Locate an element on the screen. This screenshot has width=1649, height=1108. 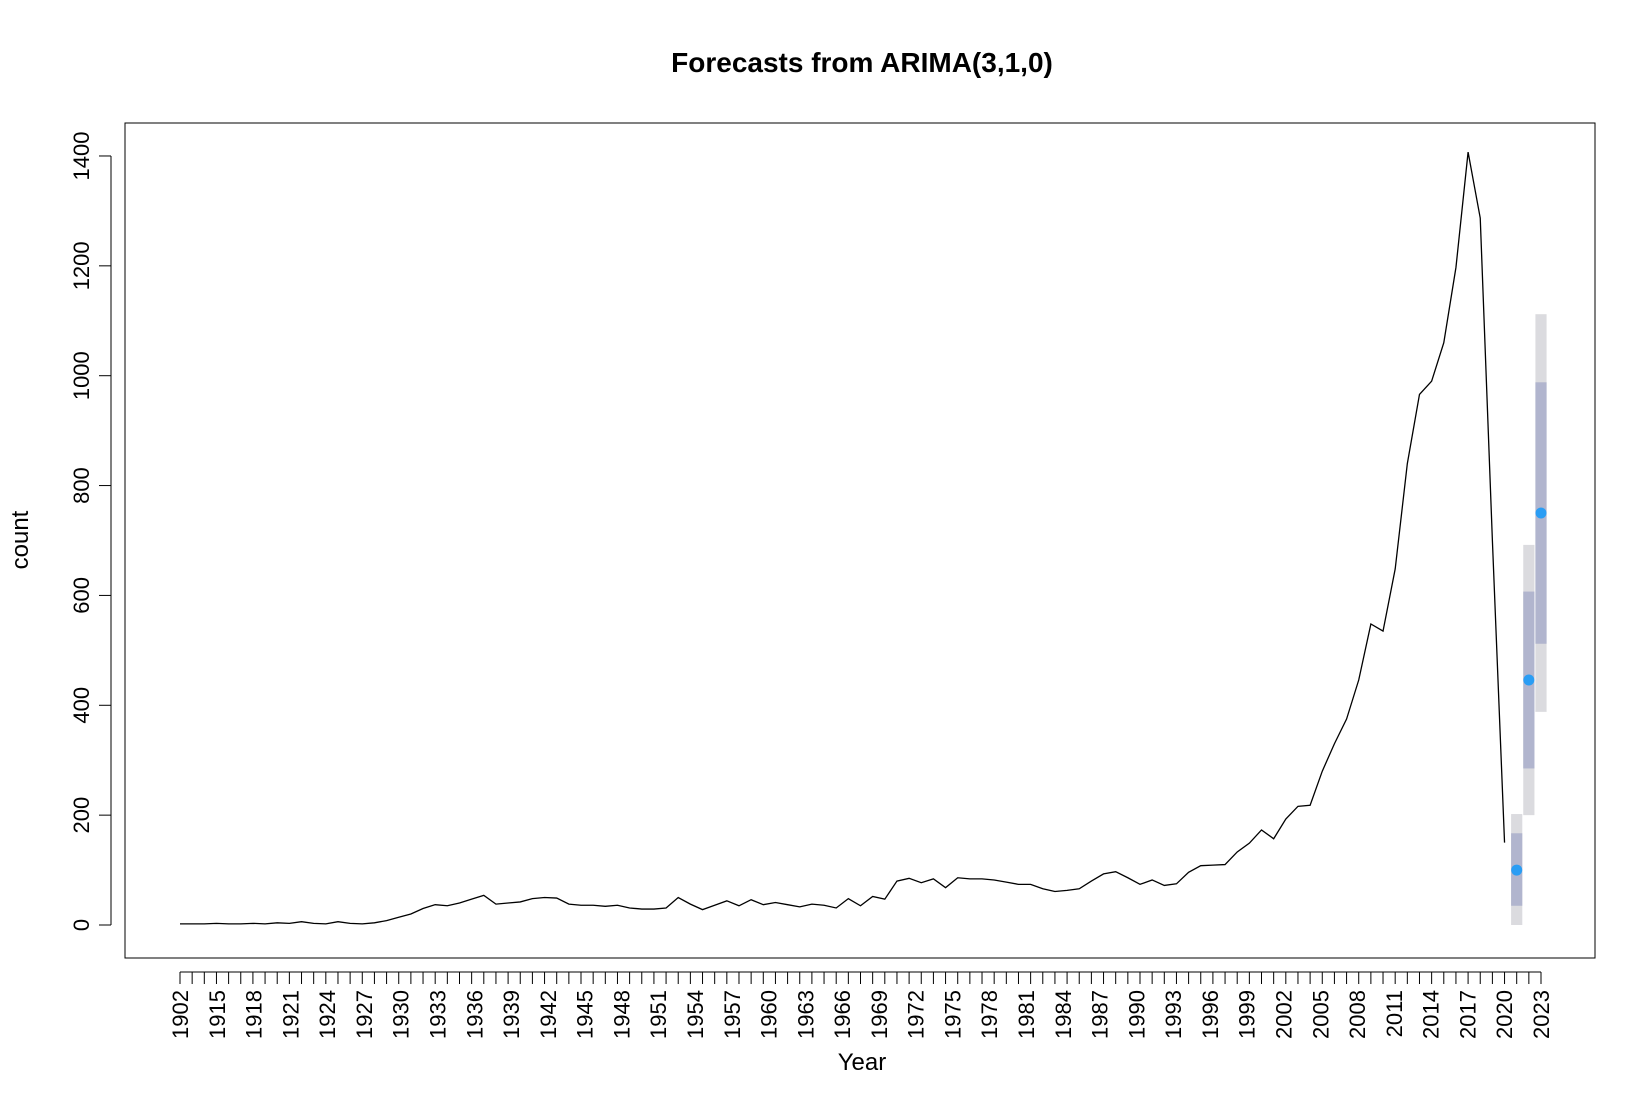
x-tick-label: 1957 is located at coordinates (732, 1014).